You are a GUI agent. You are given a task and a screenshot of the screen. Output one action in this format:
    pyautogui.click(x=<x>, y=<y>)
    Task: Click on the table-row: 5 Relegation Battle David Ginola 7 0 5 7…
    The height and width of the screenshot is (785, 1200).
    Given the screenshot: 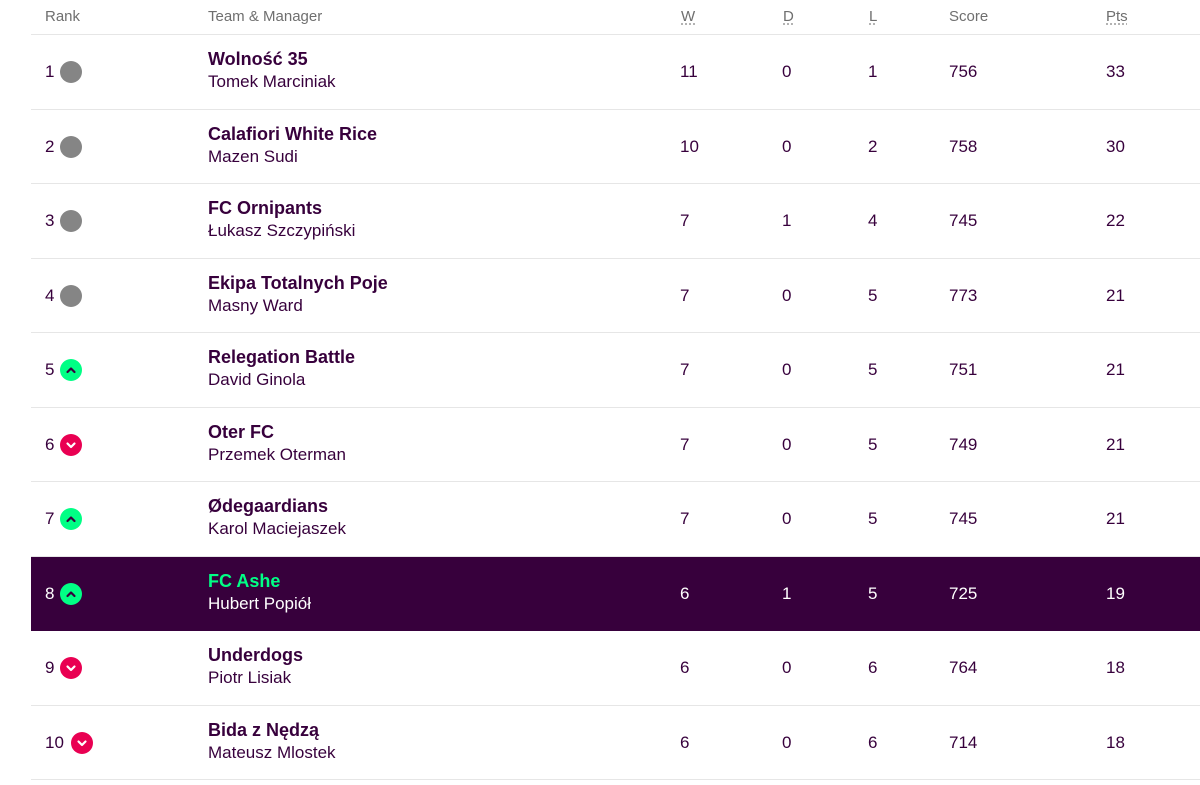 What is the action you would take?
    pyautogui.click(x=615, y=370)
    